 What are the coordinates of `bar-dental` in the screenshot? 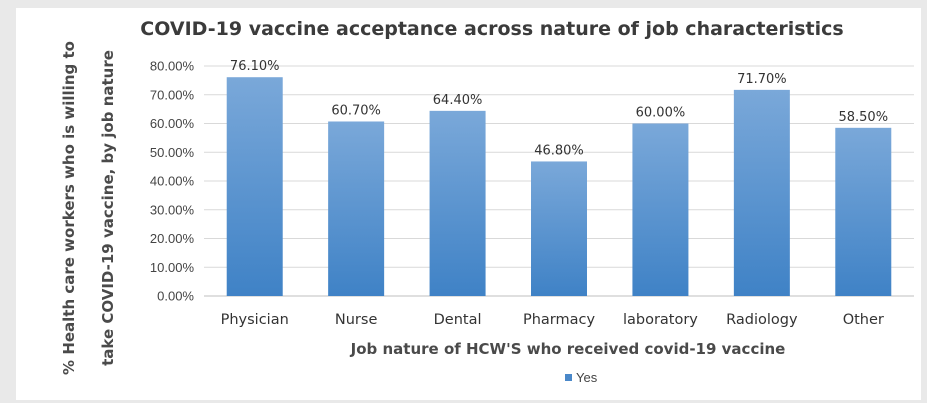 It's located at (457, 203).